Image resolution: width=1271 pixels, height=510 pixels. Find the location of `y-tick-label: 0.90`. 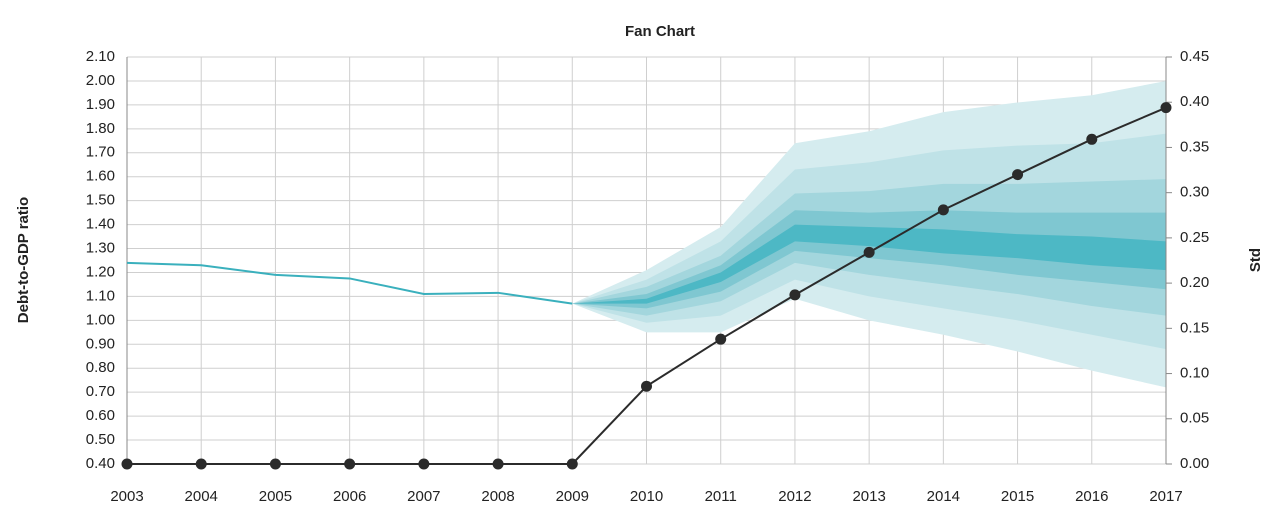

y-tick-label: 0.90 is located at coordinates (100, 343).